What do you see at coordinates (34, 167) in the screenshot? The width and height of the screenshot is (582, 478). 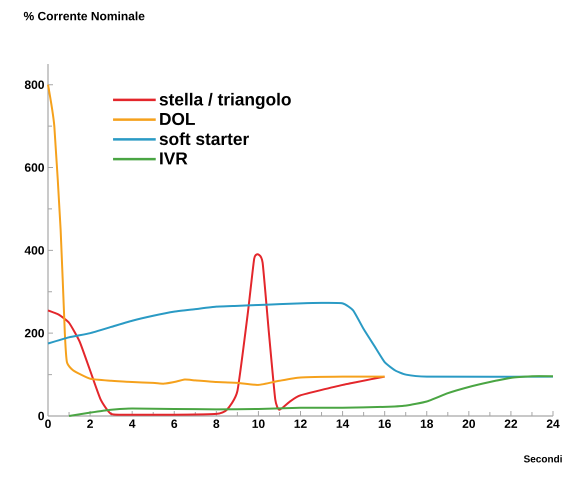 I see `y-tick-label: 600` at bounding box center [34, 167].